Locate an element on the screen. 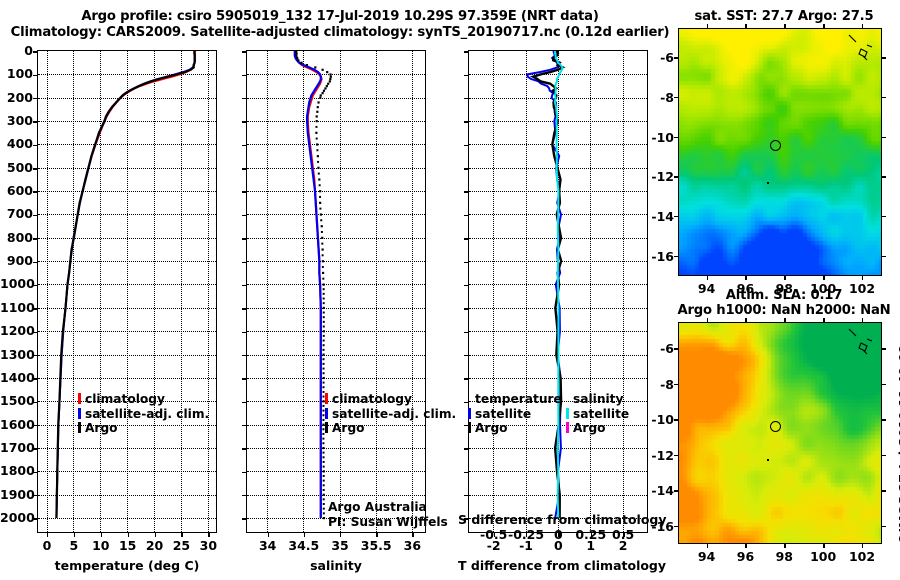 Image resolution: width=900 pixels, height=580 pixels. imos-credit: ©IMOS 27-Jul-2019 11:40:09 is located at coordinates (898, 444).